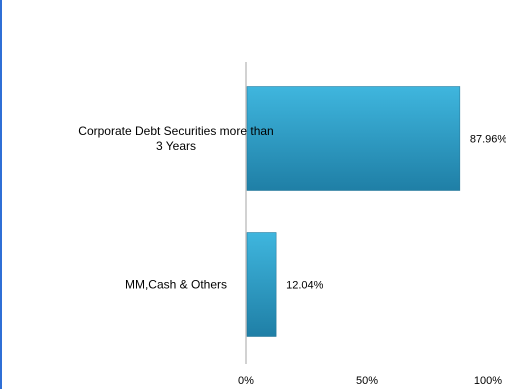 This screenshot has height=389, width=506. I want to click on value-label-1: 12.04%, so click(305, 286).